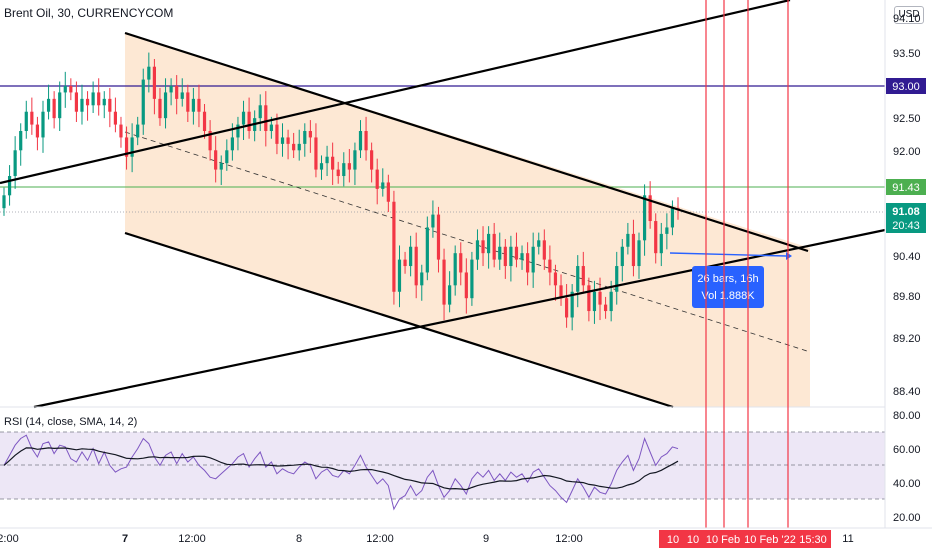 This screenshot has height=550, width=932. Describe the element at coordinates (906, 212) in the screenshot. I see `last-price-label: 91.08` at that location.